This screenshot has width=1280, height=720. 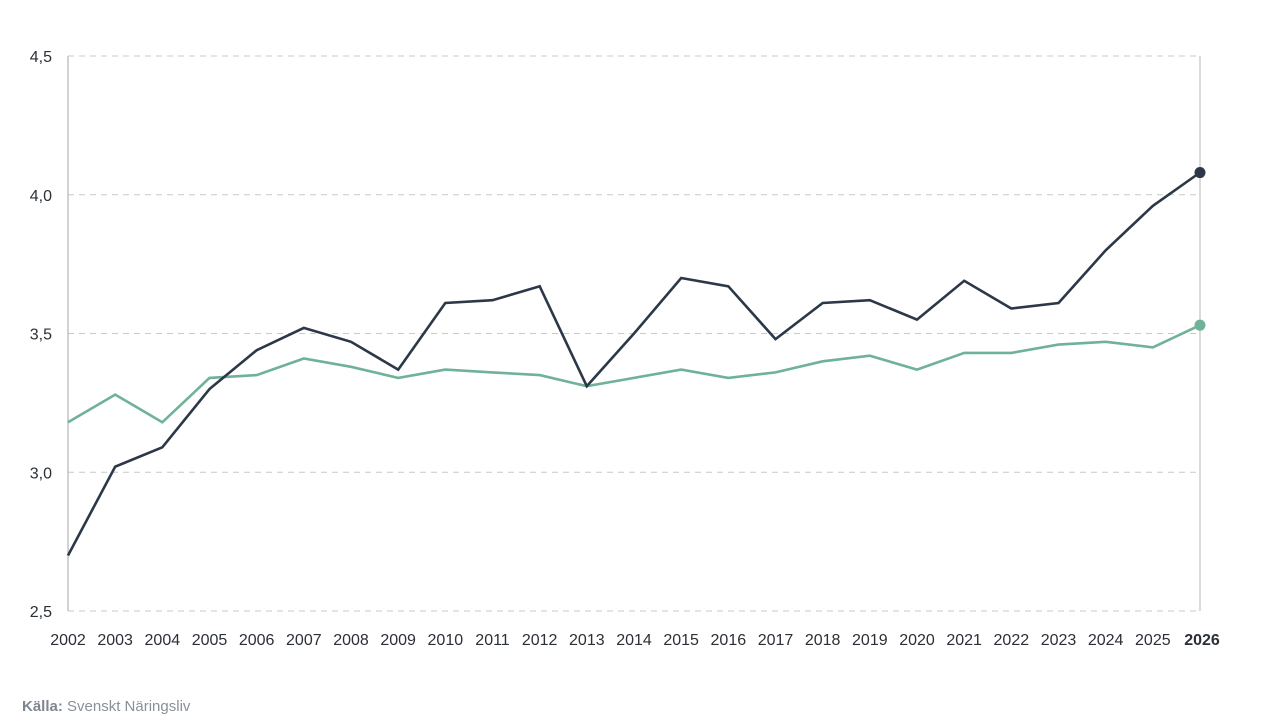 What do you see at coordinates (446, 640) in the screenshot?
I see `x-tick-label: 2010` at bounding box center [446, 640].